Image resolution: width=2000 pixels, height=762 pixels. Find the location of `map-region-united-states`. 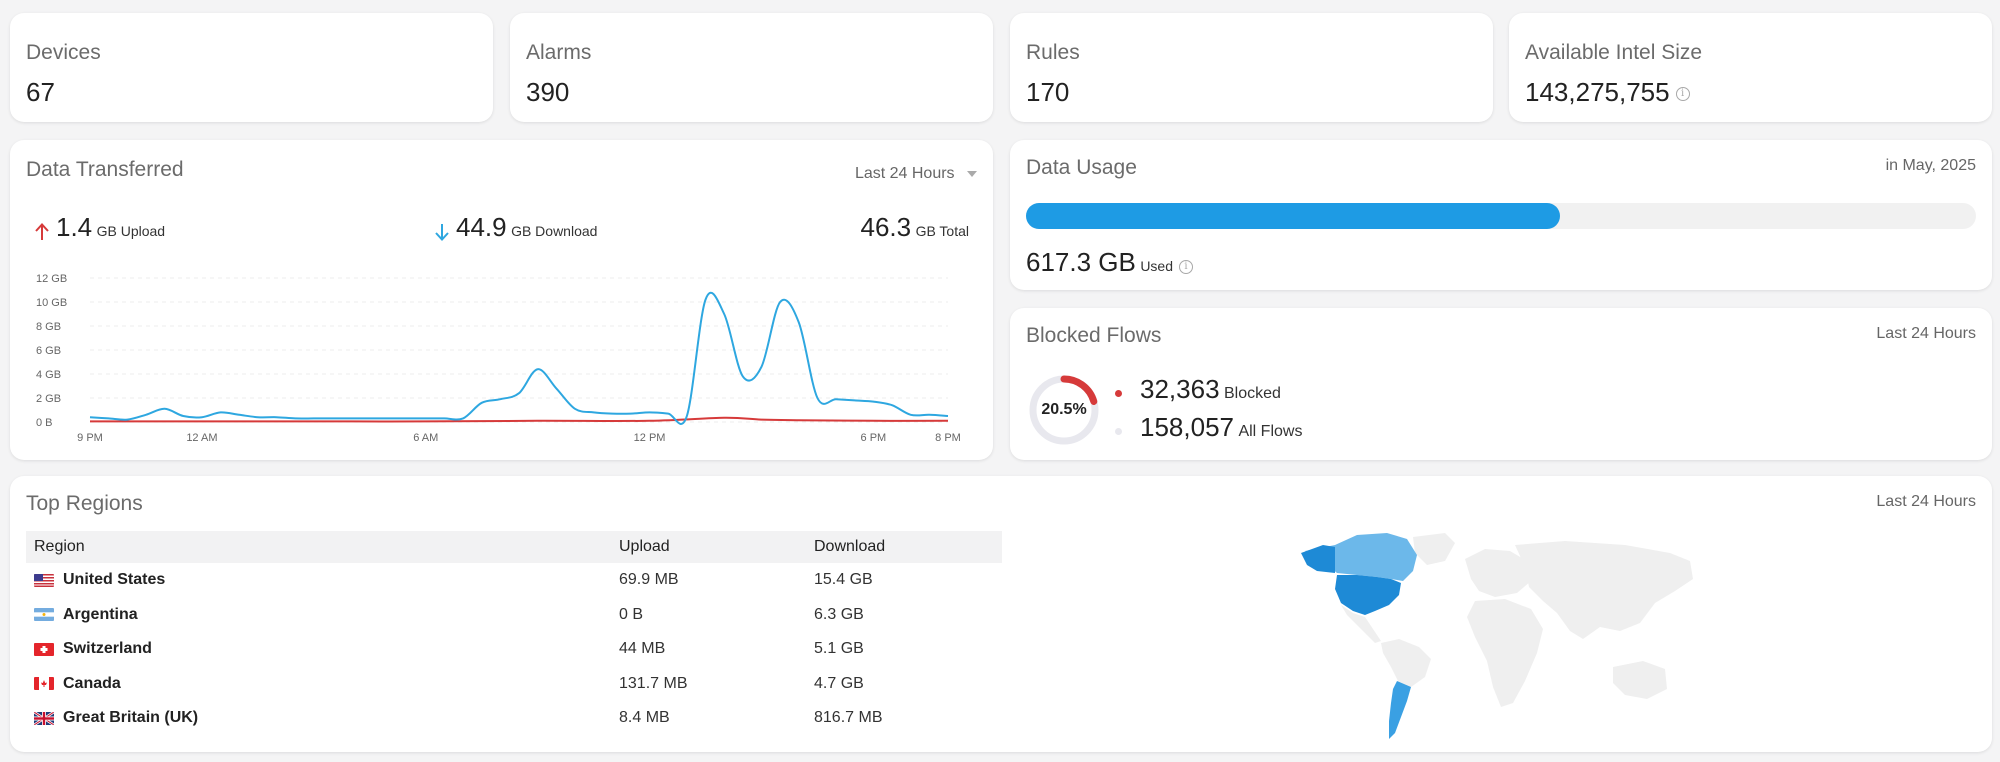

map-region-united-states is located at coordinates (1368, 595).